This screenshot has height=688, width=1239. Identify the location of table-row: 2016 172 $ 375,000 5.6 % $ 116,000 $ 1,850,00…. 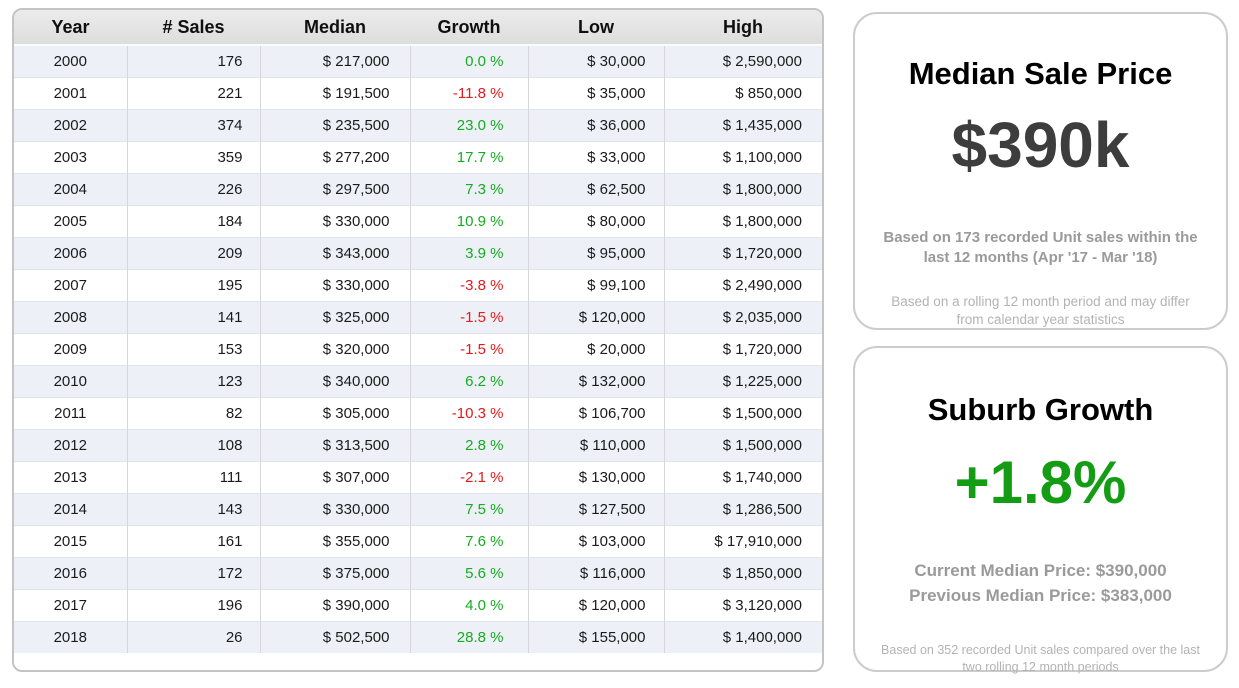
(418, 572).